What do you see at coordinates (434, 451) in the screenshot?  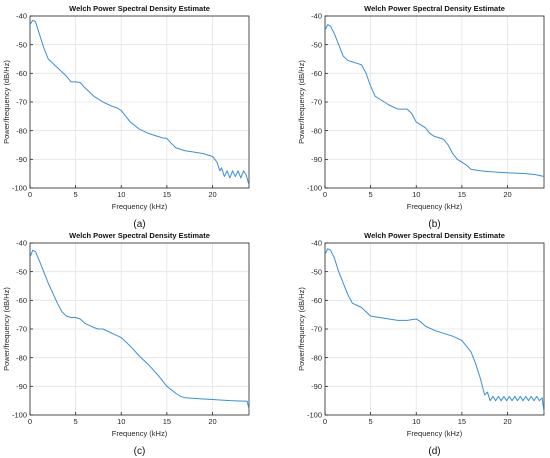 I see `panel-caption: (d)` at bounding box center [434, 451].